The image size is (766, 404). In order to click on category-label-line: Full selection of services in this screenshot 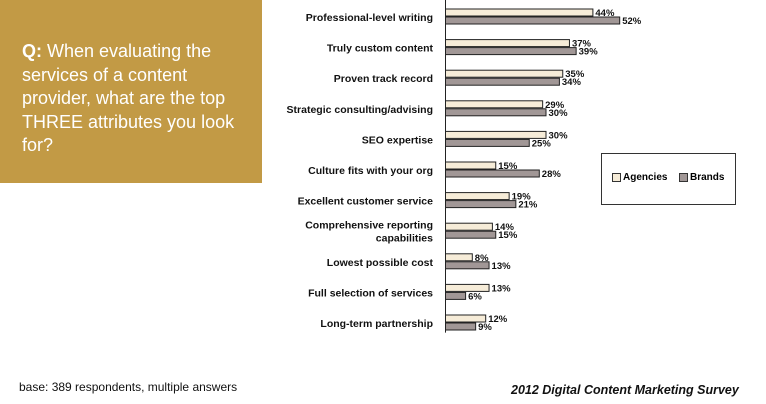, I will do `click(370, 293)`.